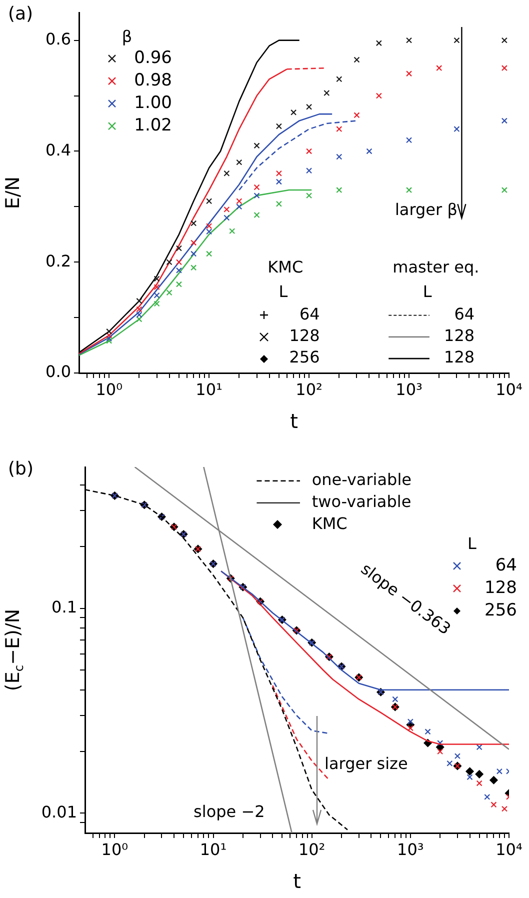 This screenshot has width=529, height=898. I want to click on y-tick-label: 0.4, so click(58, 150).